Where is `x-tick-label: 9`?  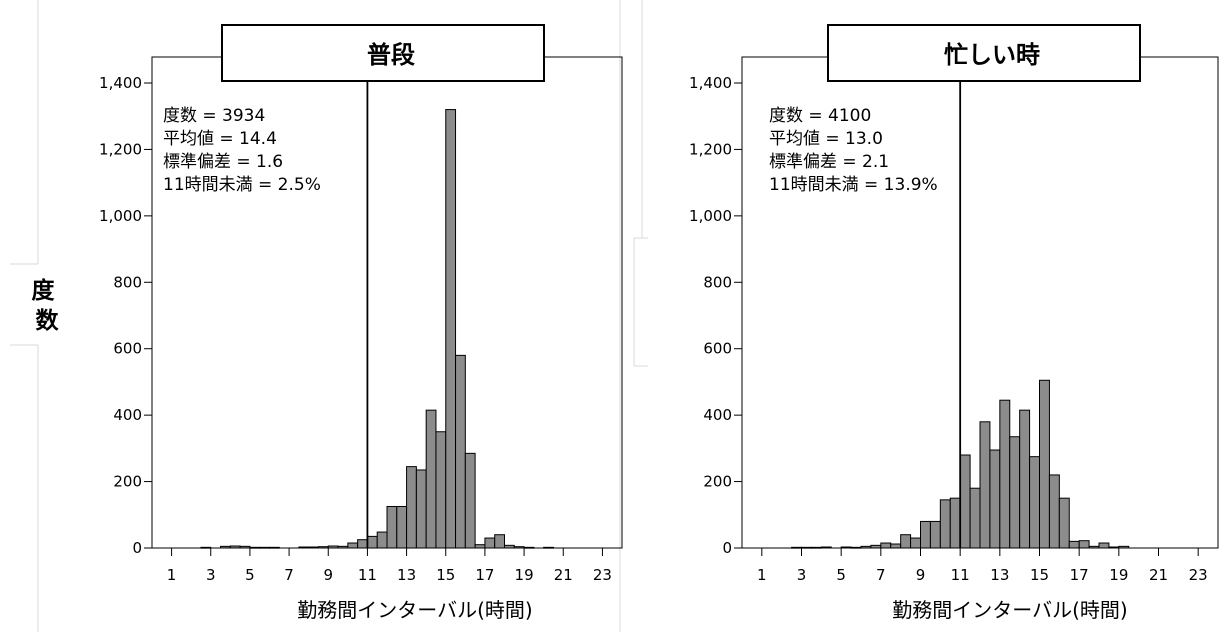 x-tick-label: 9 is located at coordinates (921, 575).